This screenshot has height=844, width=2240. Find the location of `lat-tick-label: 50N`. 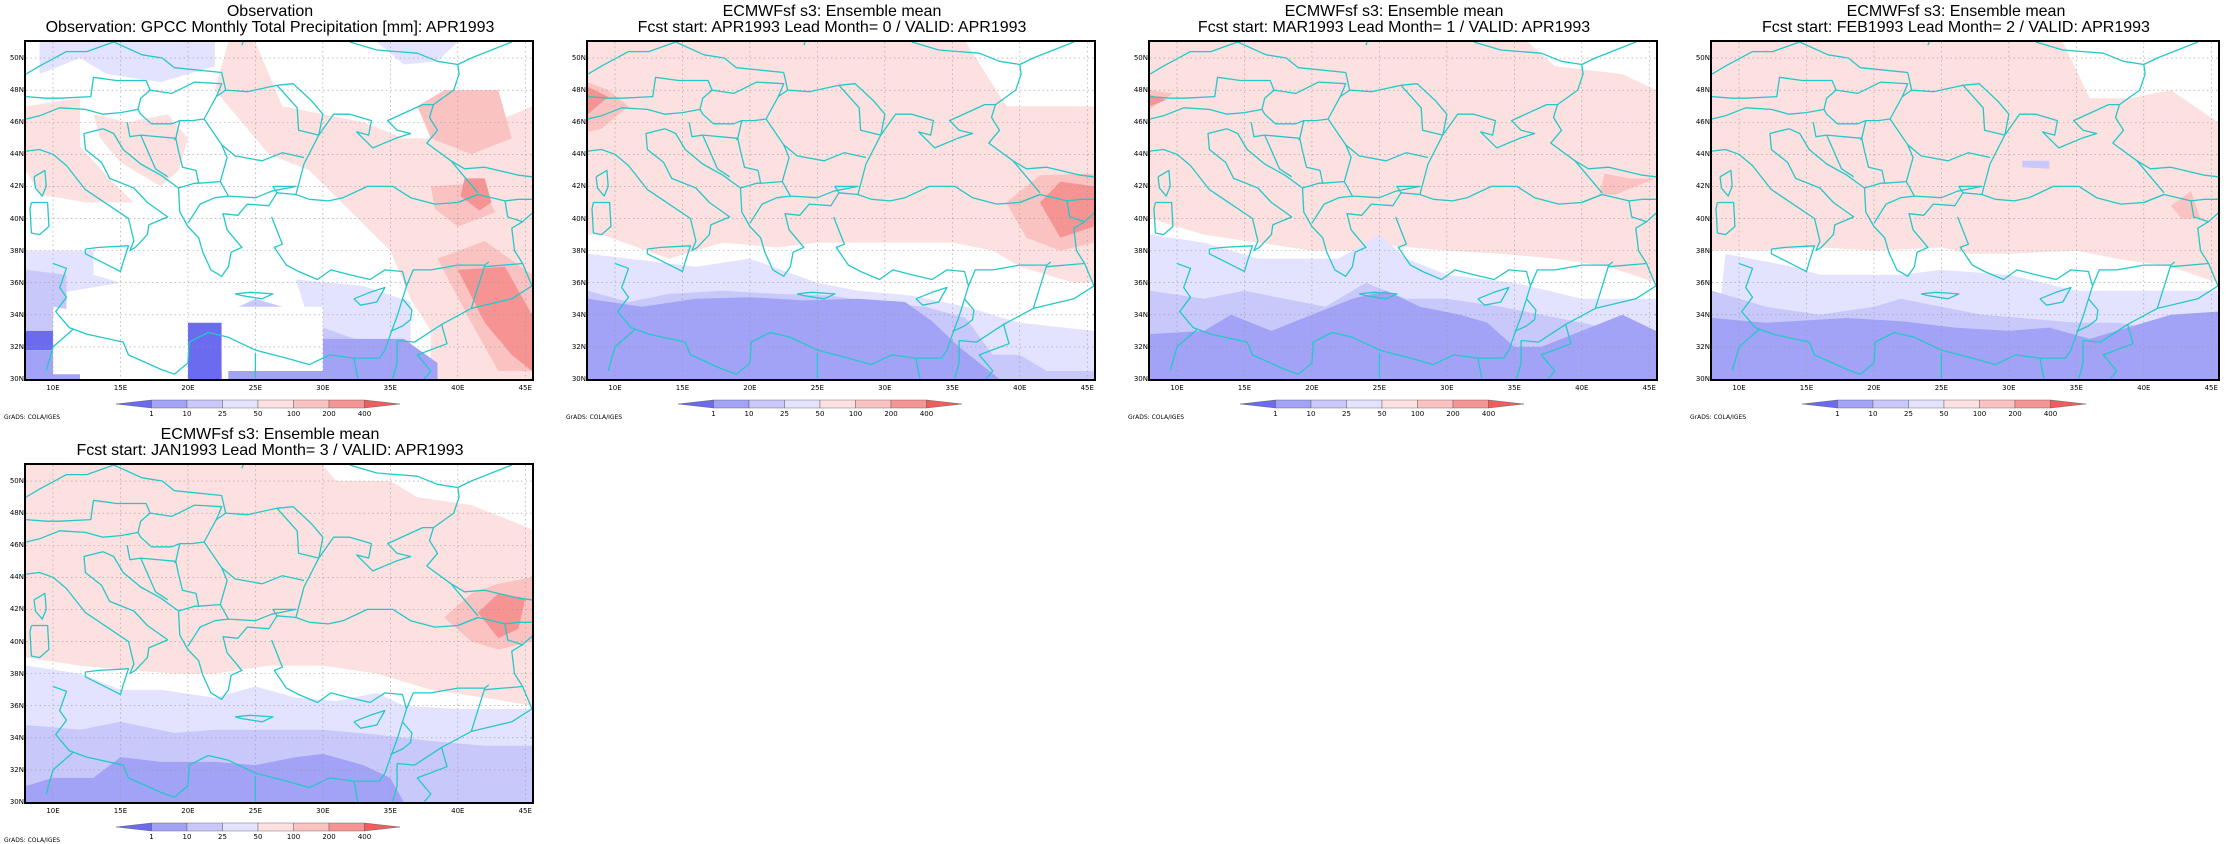

lat-tick-label: 50N is located at coordinates (578, 58).